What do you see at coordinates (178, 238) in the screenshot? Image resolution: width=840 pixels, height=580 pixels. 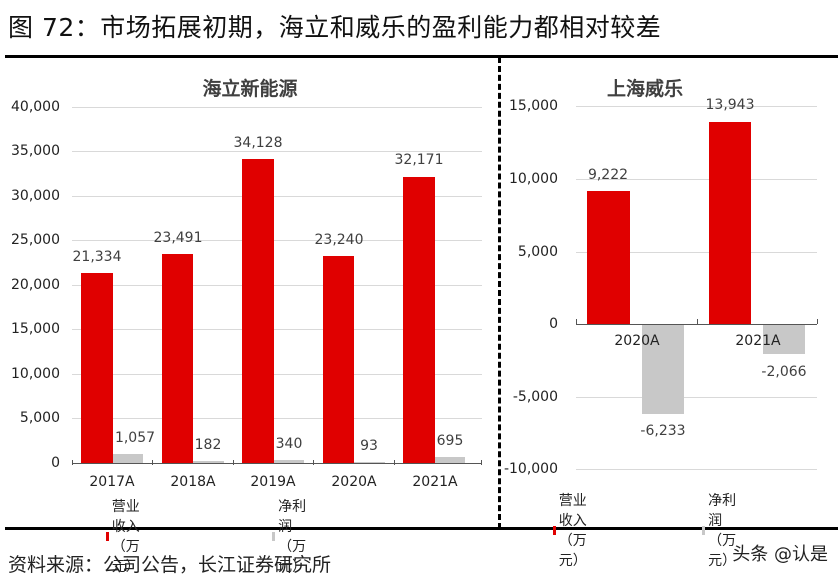 I see `value-label: 23,491` at bounding box center [178, 238].